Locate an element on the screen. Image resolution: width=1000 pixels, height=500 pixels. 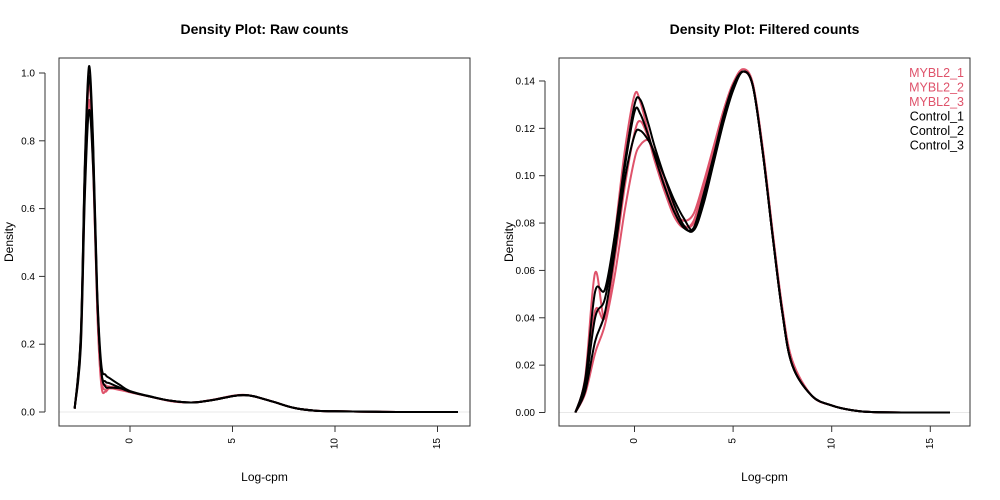
y-tick-label: 0.14 is located at coordinates (526, 81).